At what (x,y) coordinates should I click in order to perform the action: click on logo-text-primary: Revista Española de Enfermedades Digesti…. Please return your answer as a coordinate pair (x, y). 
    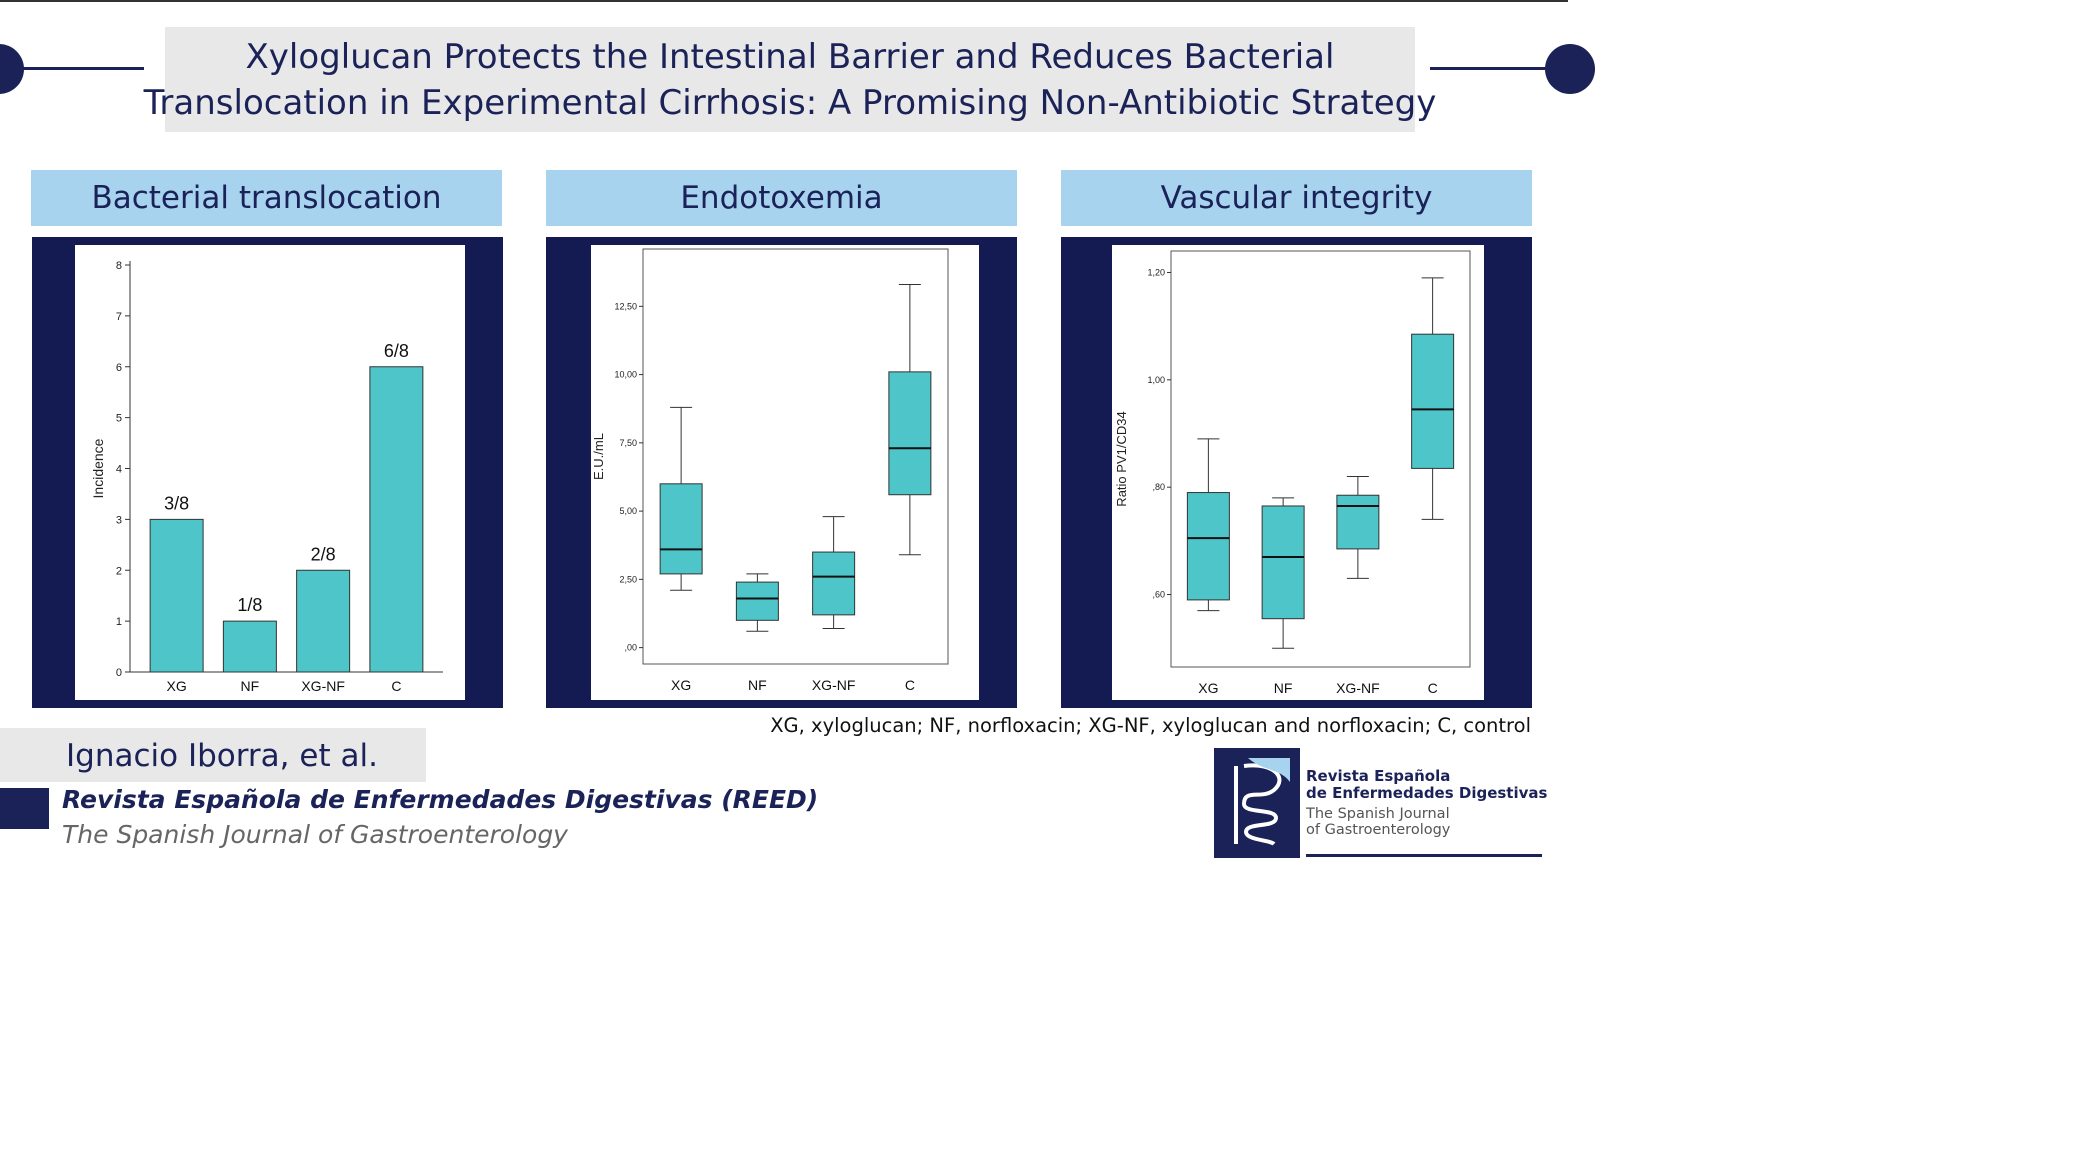
    Looking at the image, I should click on (1426, 785).